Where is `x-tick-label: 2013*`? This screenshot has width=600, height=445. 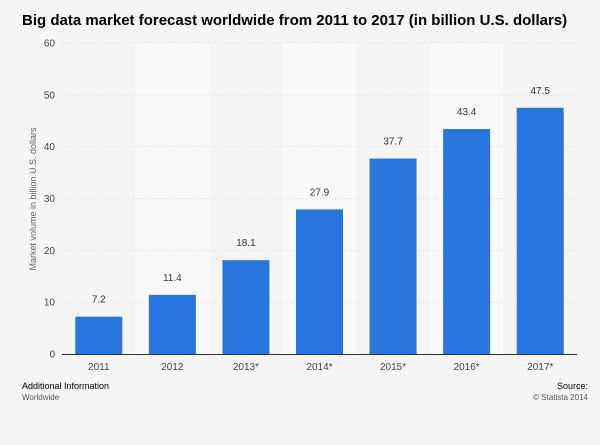
x-tick-label: 2013* is located at coordinates (246, 367).